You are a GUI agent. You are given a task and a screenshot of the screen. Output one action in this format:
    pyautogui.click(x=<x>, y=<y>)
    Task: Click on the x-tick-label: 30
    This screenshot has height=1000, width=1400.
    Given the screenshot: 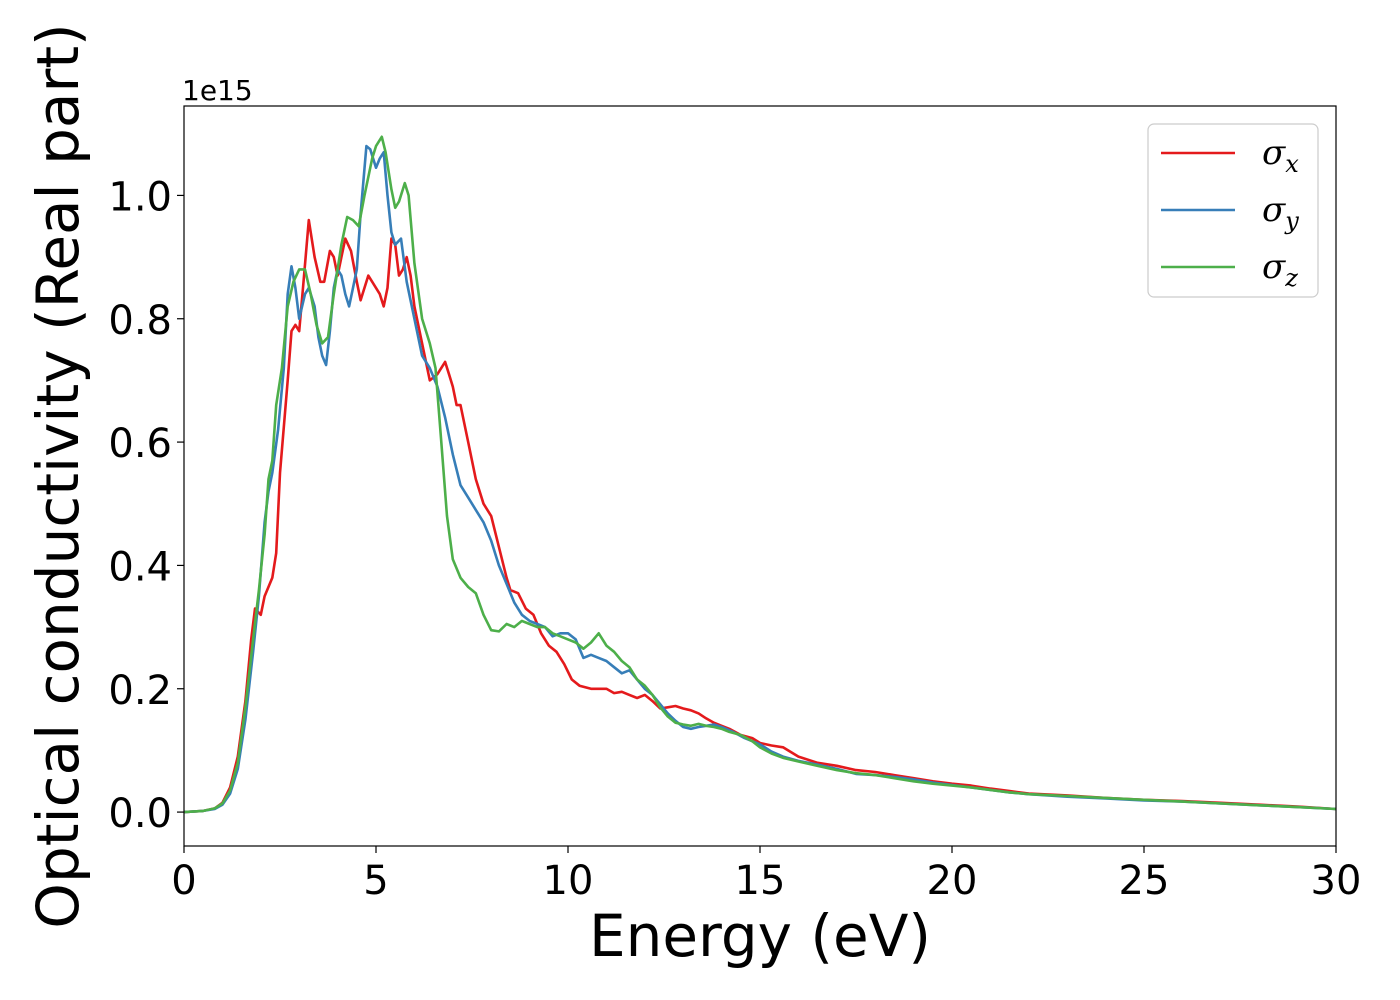 What is the action you would take?
    pyautogui.click(x=1336, y=881)
    